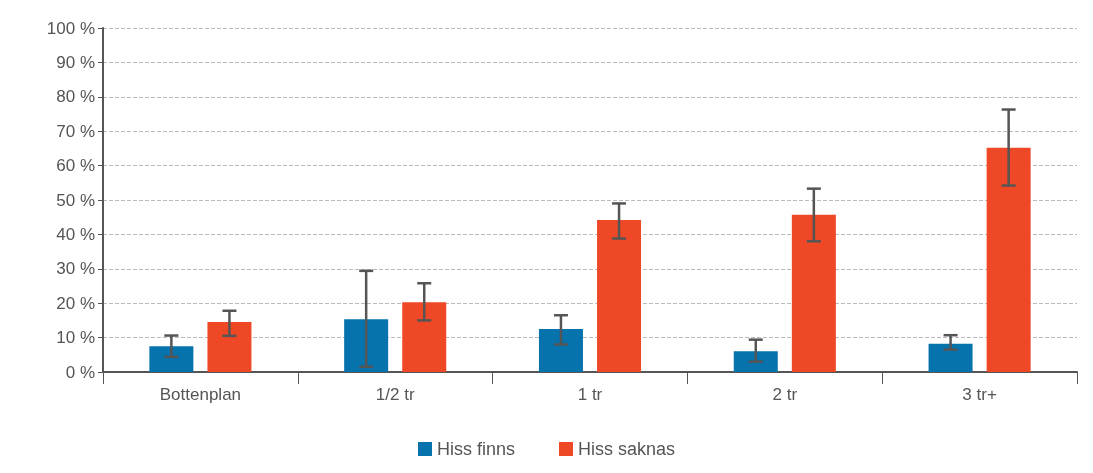 The width and height of the screenshot is (1093, 473). What do you see at coordinates (75, 338) in the screenshot?
I see `y-tick-label: 10 %` at bounding box center [75, 338].